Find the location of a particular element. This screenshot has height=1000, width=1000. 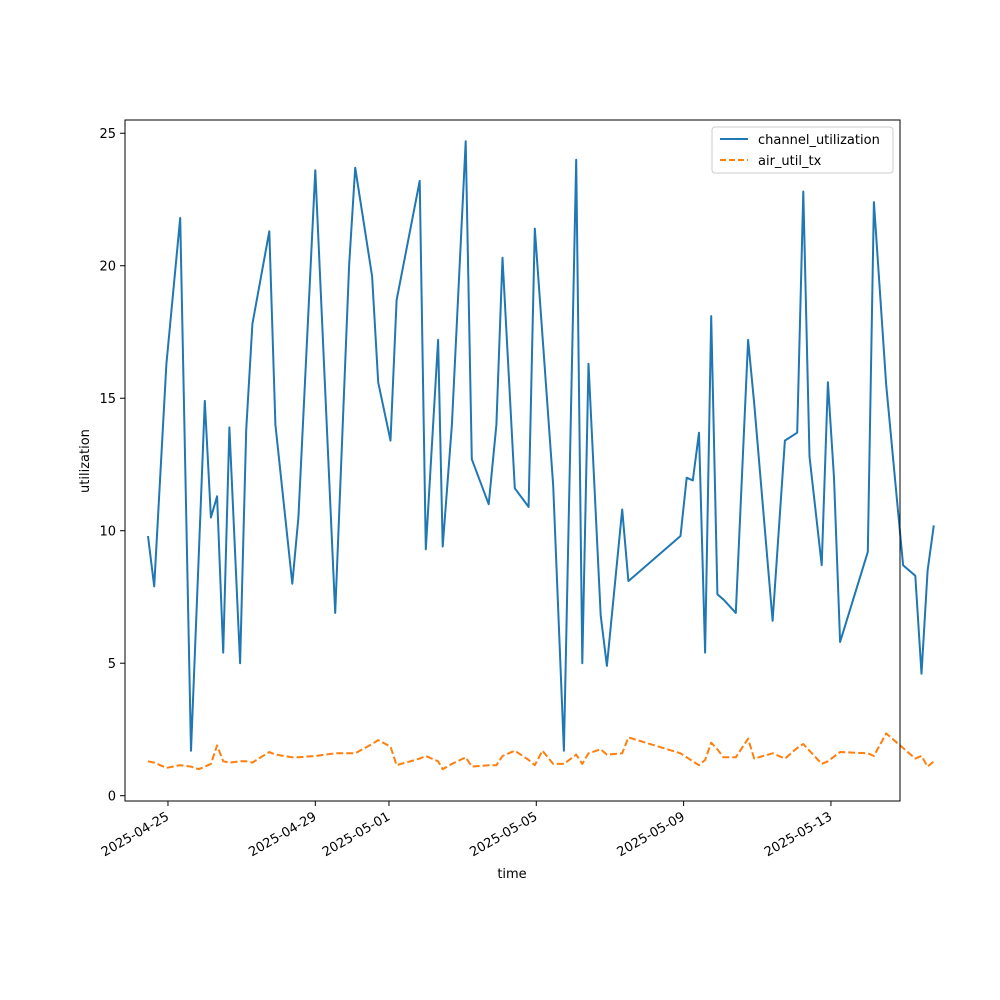

y-tick-label: 15 is located at coordinates (107, 399).